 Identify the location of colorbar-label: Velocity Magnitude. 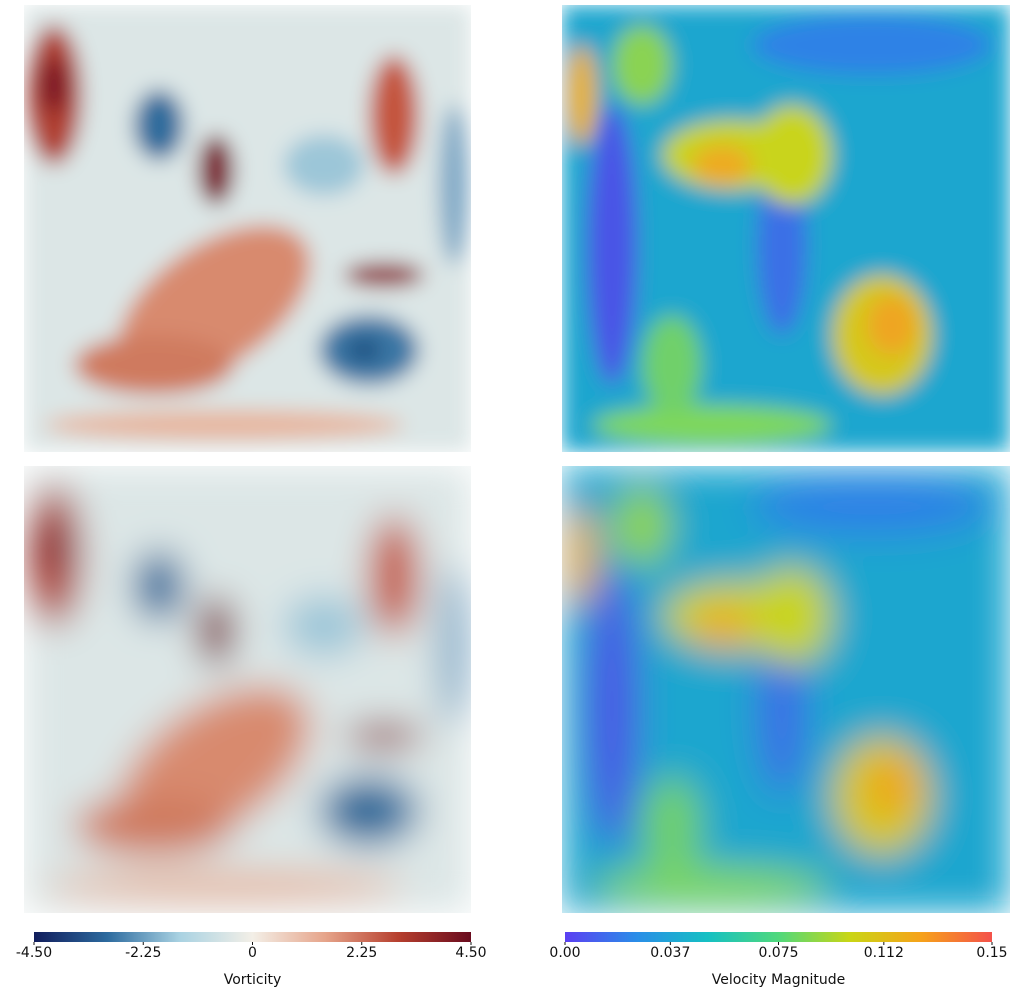
(779, 980).